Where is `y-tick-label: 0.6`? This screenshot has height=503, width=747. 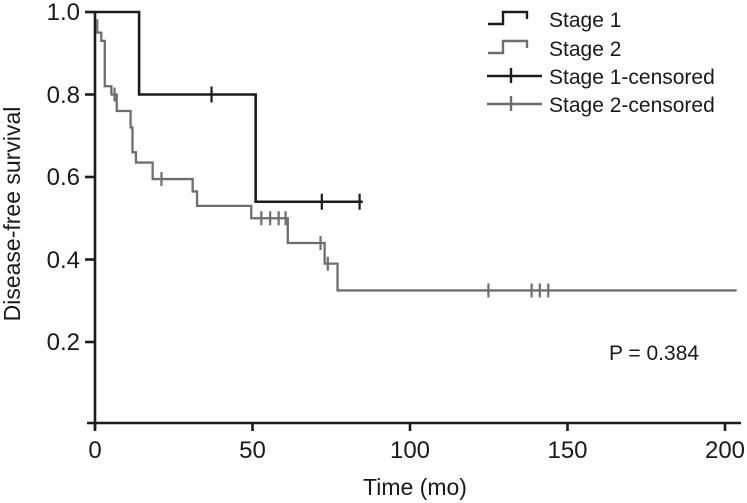 y-tick-label: 0.6 is located at coordinates (63, 177).